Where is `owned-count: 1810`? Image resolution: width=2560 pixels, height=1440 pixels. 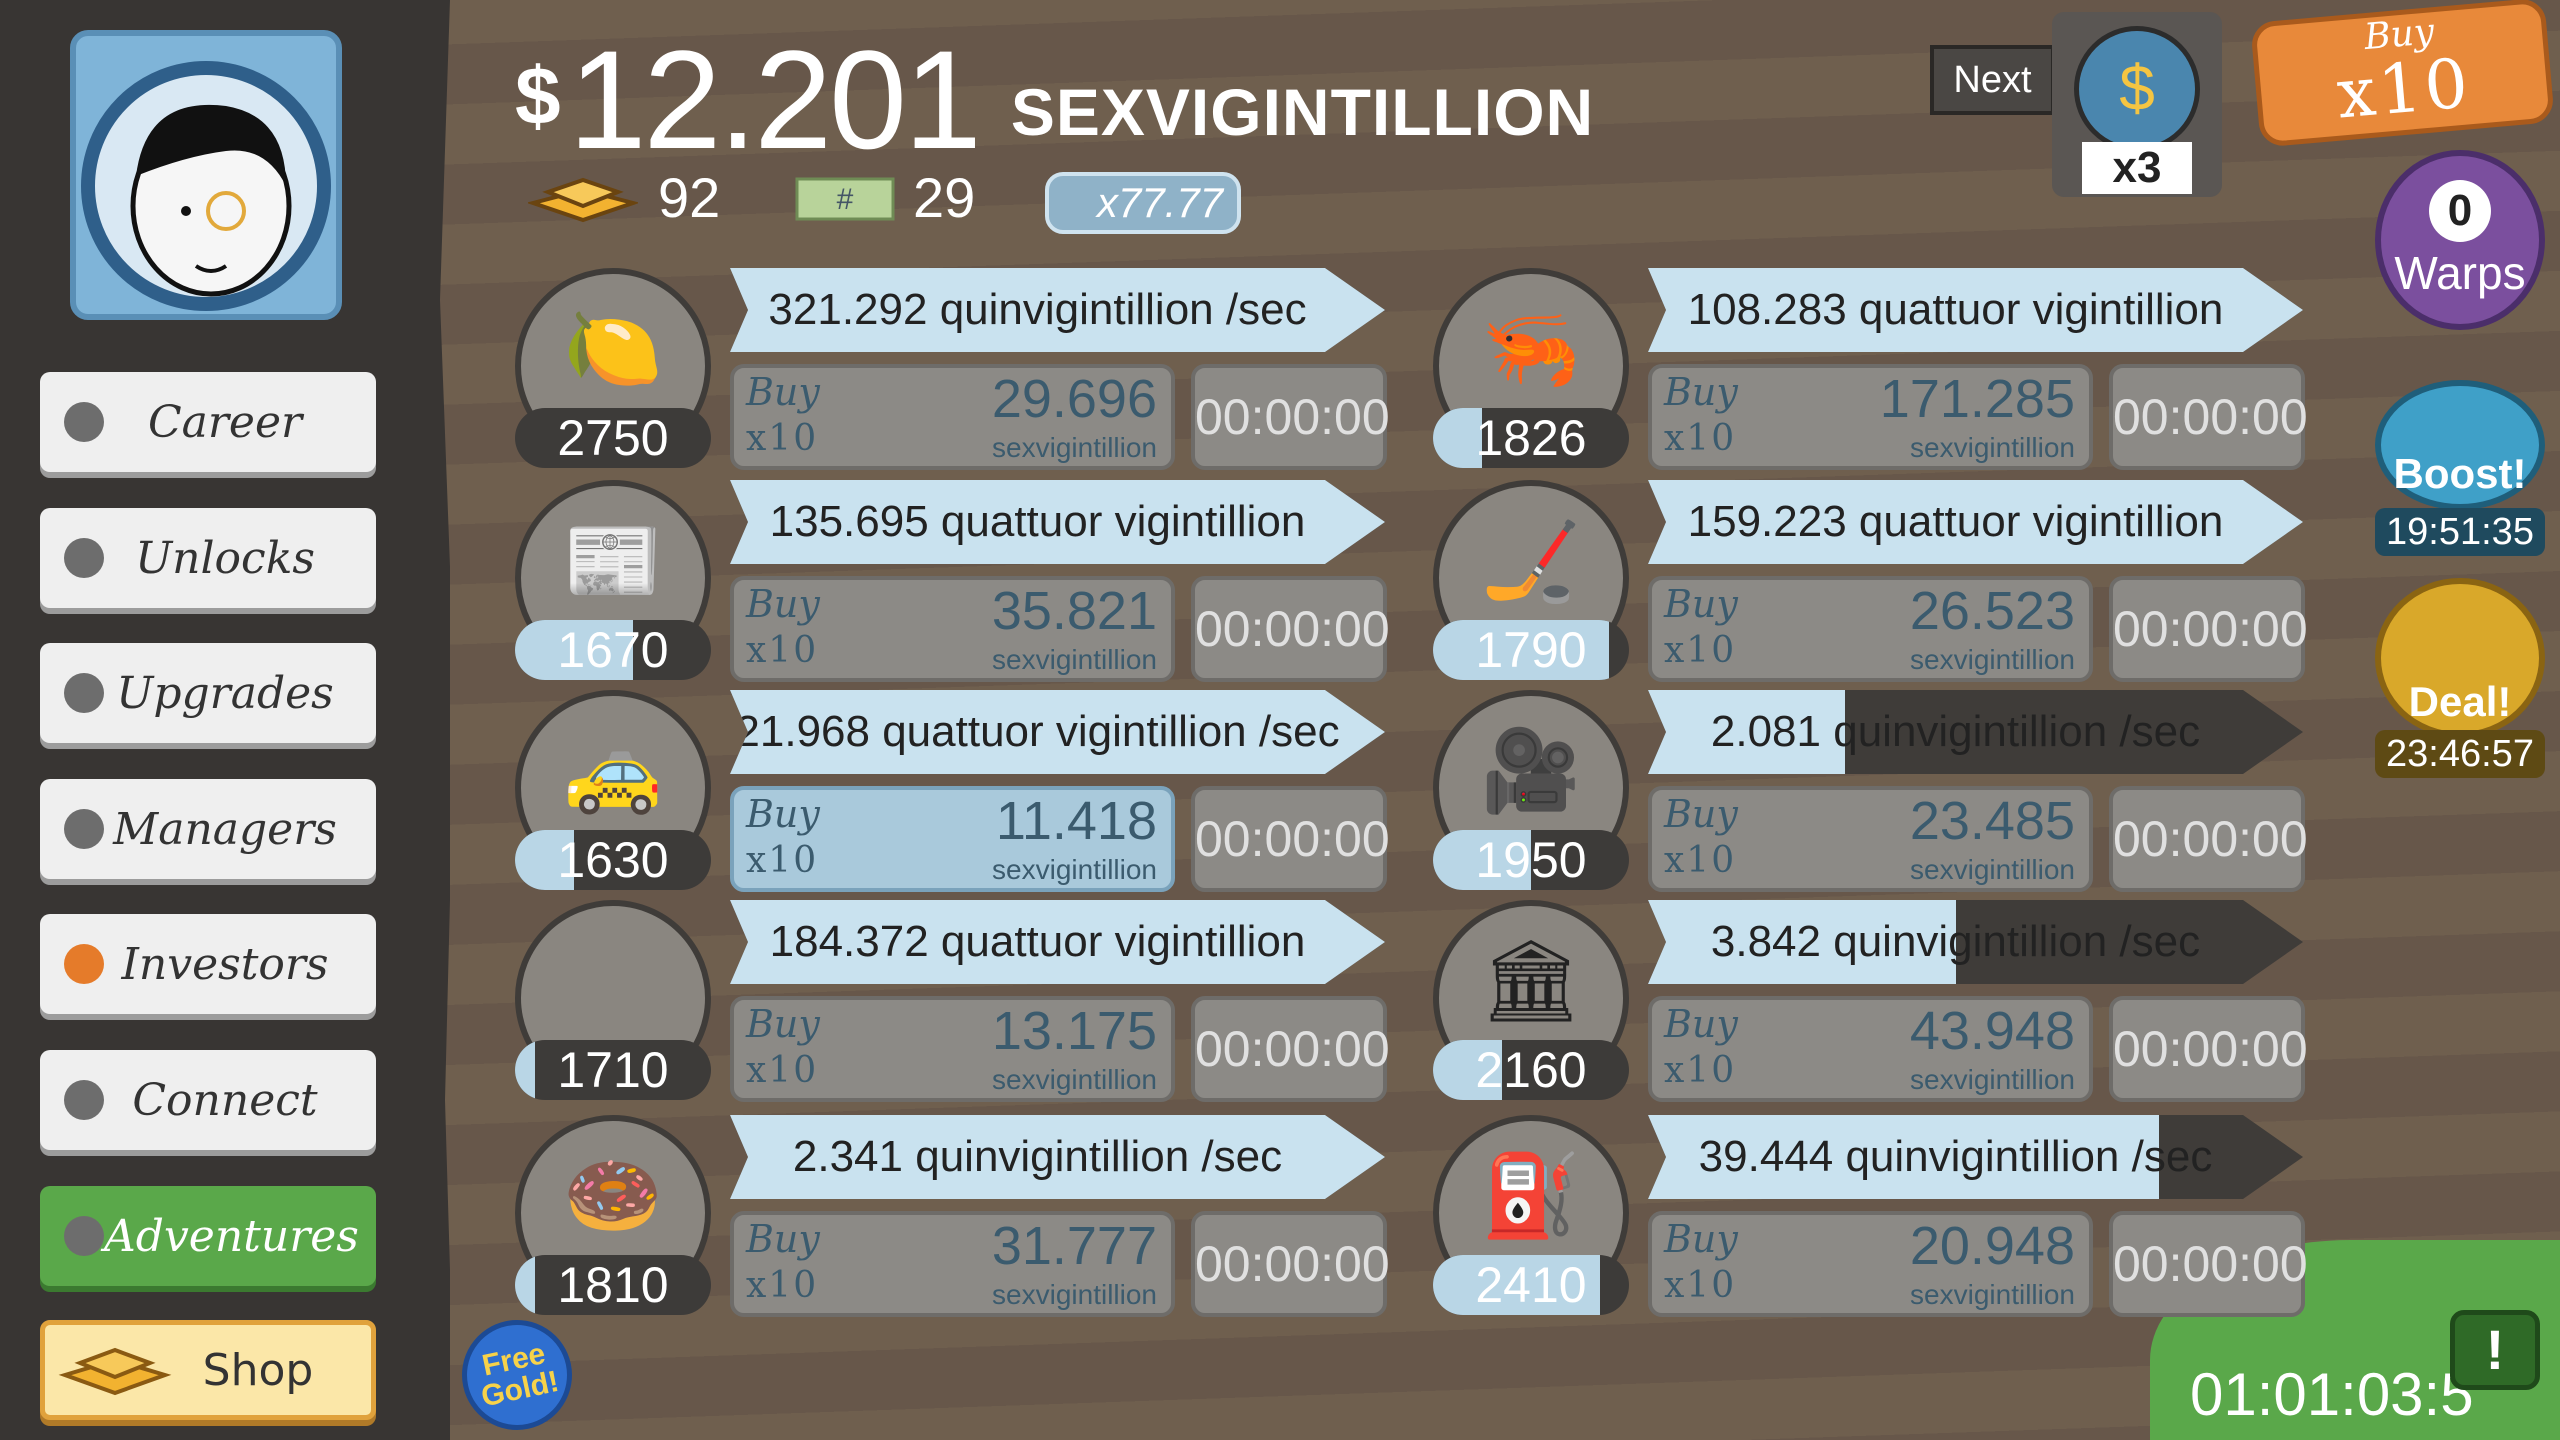
owned-count: 1810 is located at coordinates (613, 1285).